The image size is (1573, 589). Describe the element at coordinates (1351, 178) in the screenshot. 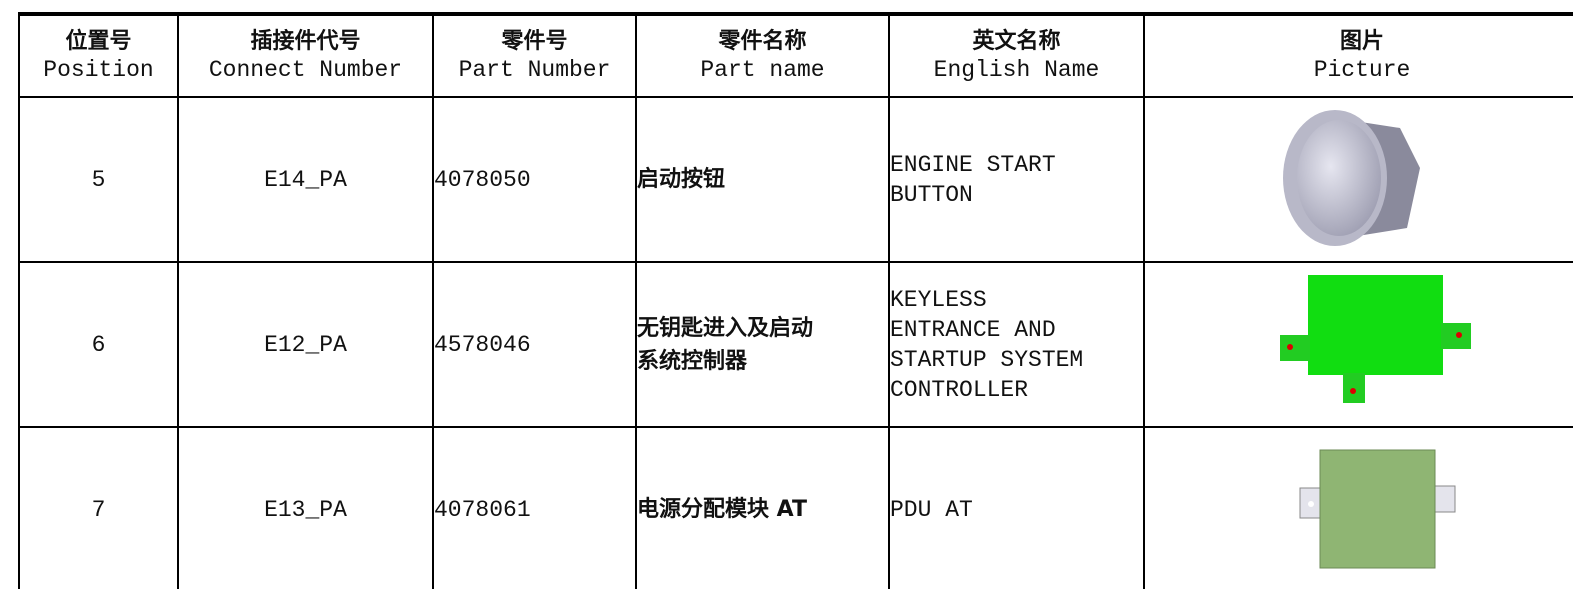

I see `start-button-image` at that location.